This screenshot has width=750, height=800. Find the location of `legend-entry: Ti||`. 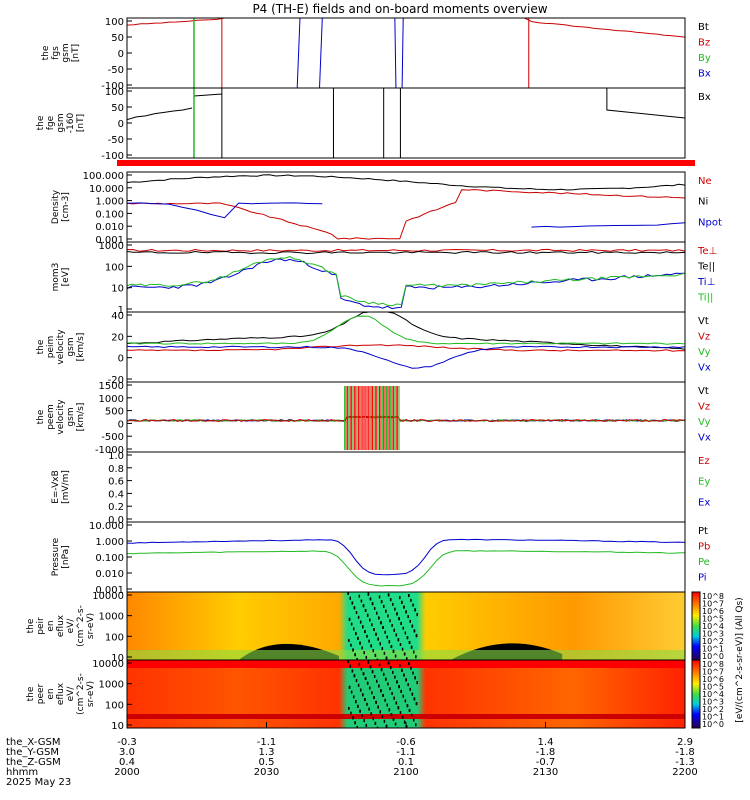

legend-entry: Ti|| is located at coordinates (705, 298).